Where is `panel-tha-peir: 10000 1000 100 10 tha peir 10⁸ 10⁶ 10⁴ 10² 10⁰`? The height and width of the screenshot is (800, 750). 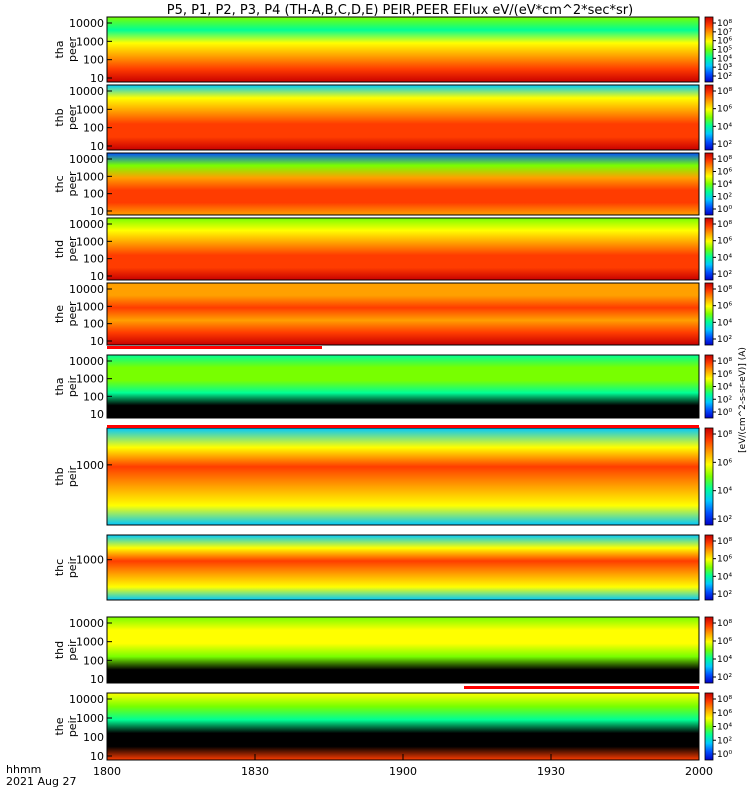 panel-tha-peir: 10000 1000 100 10 tha peir 10⁸ 10⁶ 10⁴ 10² 10⁰ is located at coordinates (392, 387).